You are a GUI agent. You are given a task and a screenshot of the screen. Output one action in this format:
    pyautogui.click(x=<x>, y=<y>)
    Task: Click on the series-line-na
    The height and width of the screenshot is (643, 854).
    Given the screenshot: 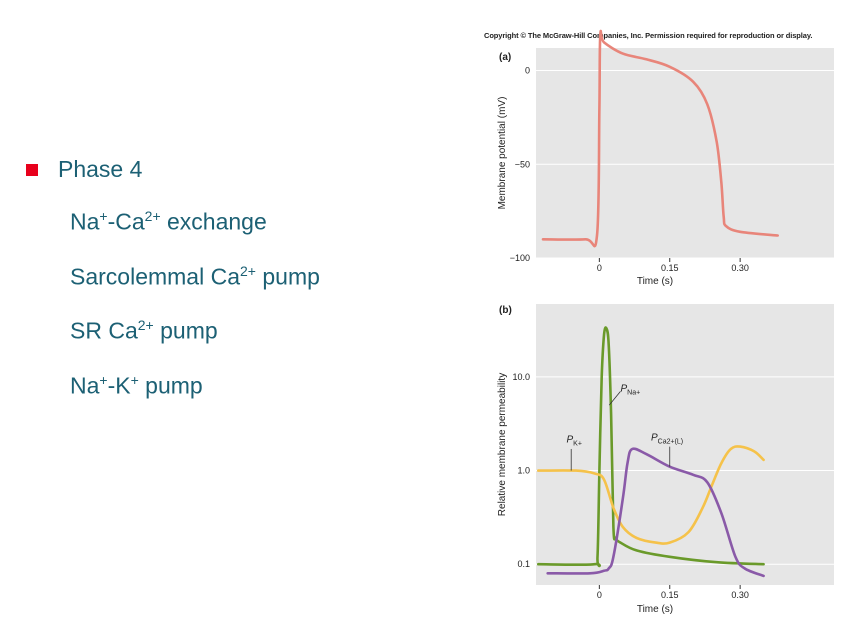 What is the action you would take?
    pyautogui.click(x=651, y=447)
    